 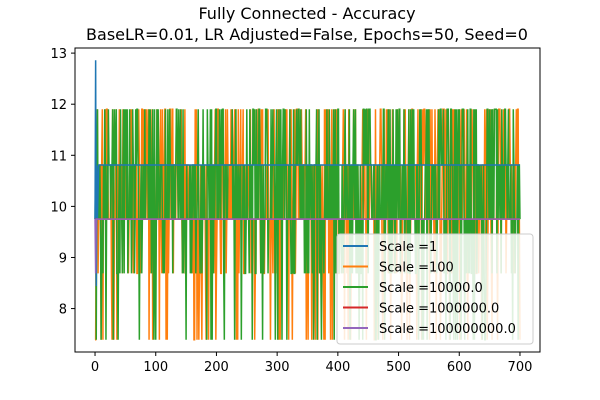 What do you see at coordinates (95, 367) in the screenshot?
I see `x-tick-label: 0` at bounding box center [95, 367].